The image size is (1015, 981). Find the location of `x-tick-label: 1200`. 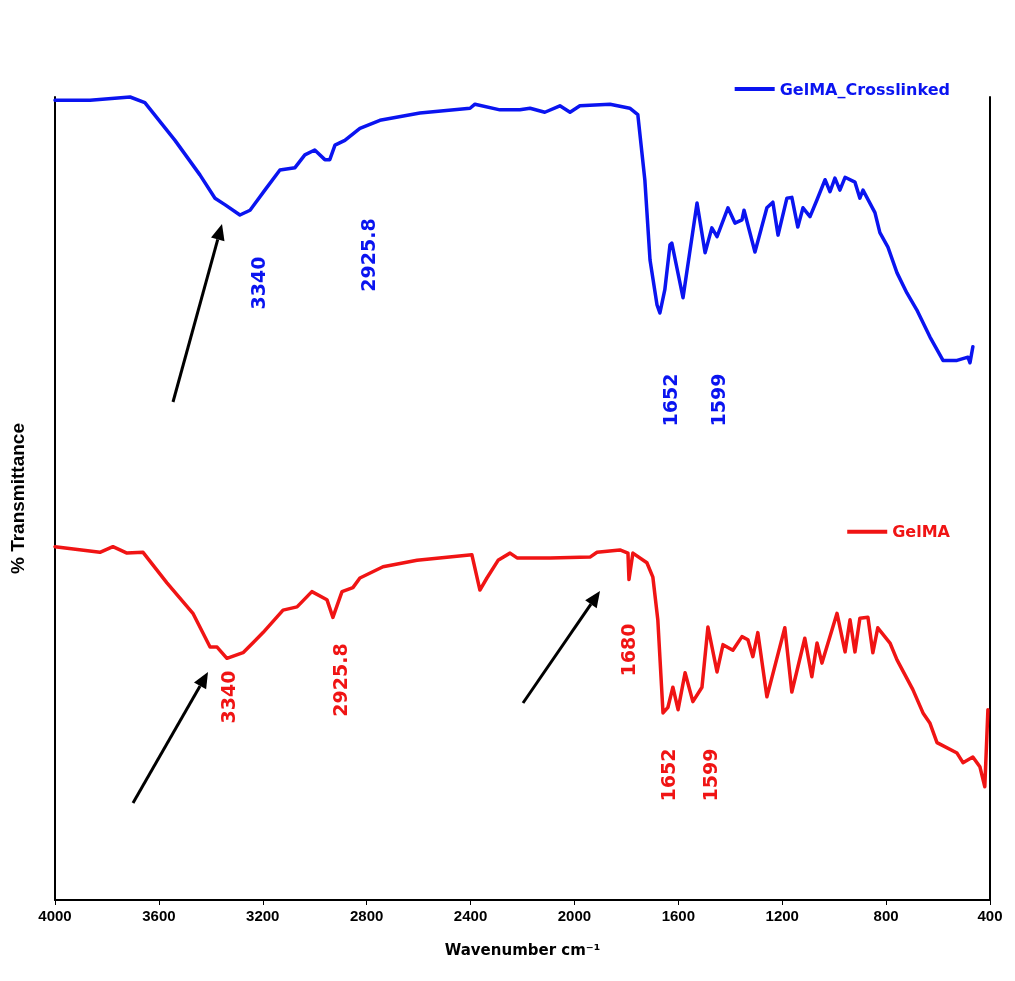

x-tick-label: 1200 is located at coordinates (782, 915).